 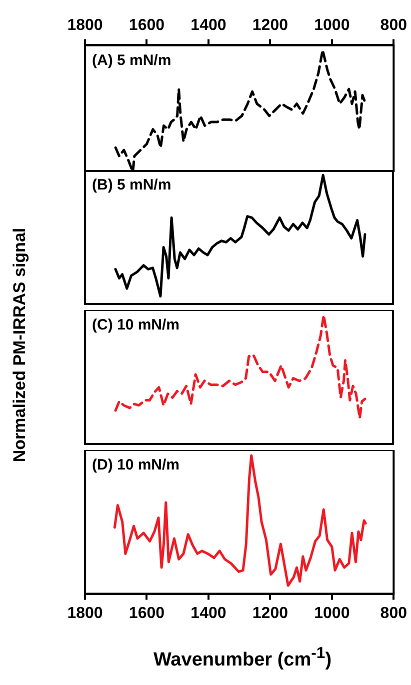 I want to click on annotation: (B) 5 mN/m, so click(x=132, y=185).